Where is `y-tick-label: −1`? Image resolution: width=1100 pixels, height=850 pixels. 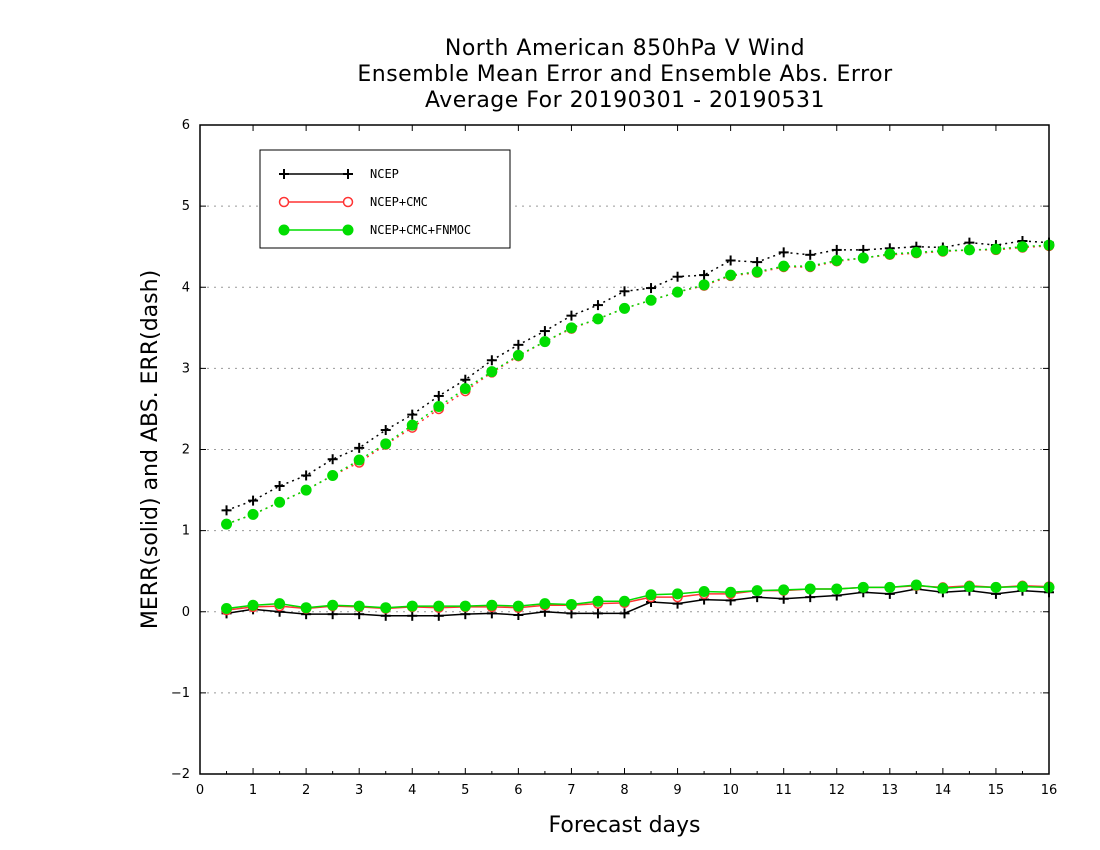
y-tick-label: −1 is located at coordinates (180, 693).